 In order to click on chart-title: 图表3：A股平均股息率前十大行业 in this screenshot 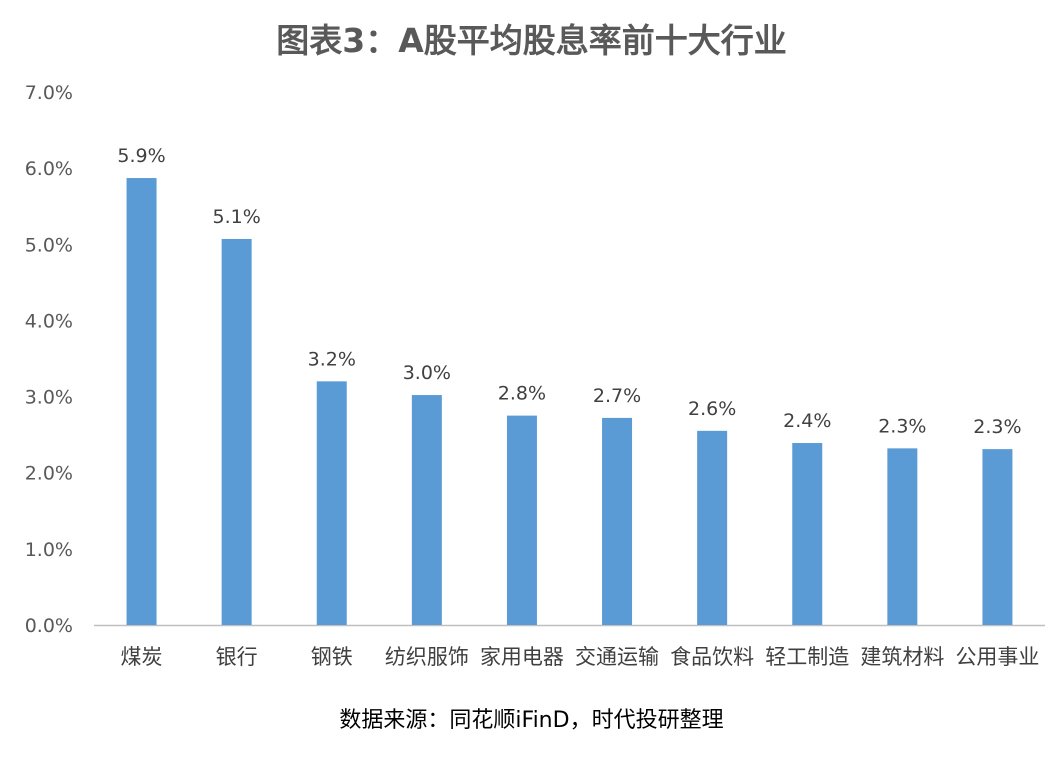, I will do `click(531, 40)`.